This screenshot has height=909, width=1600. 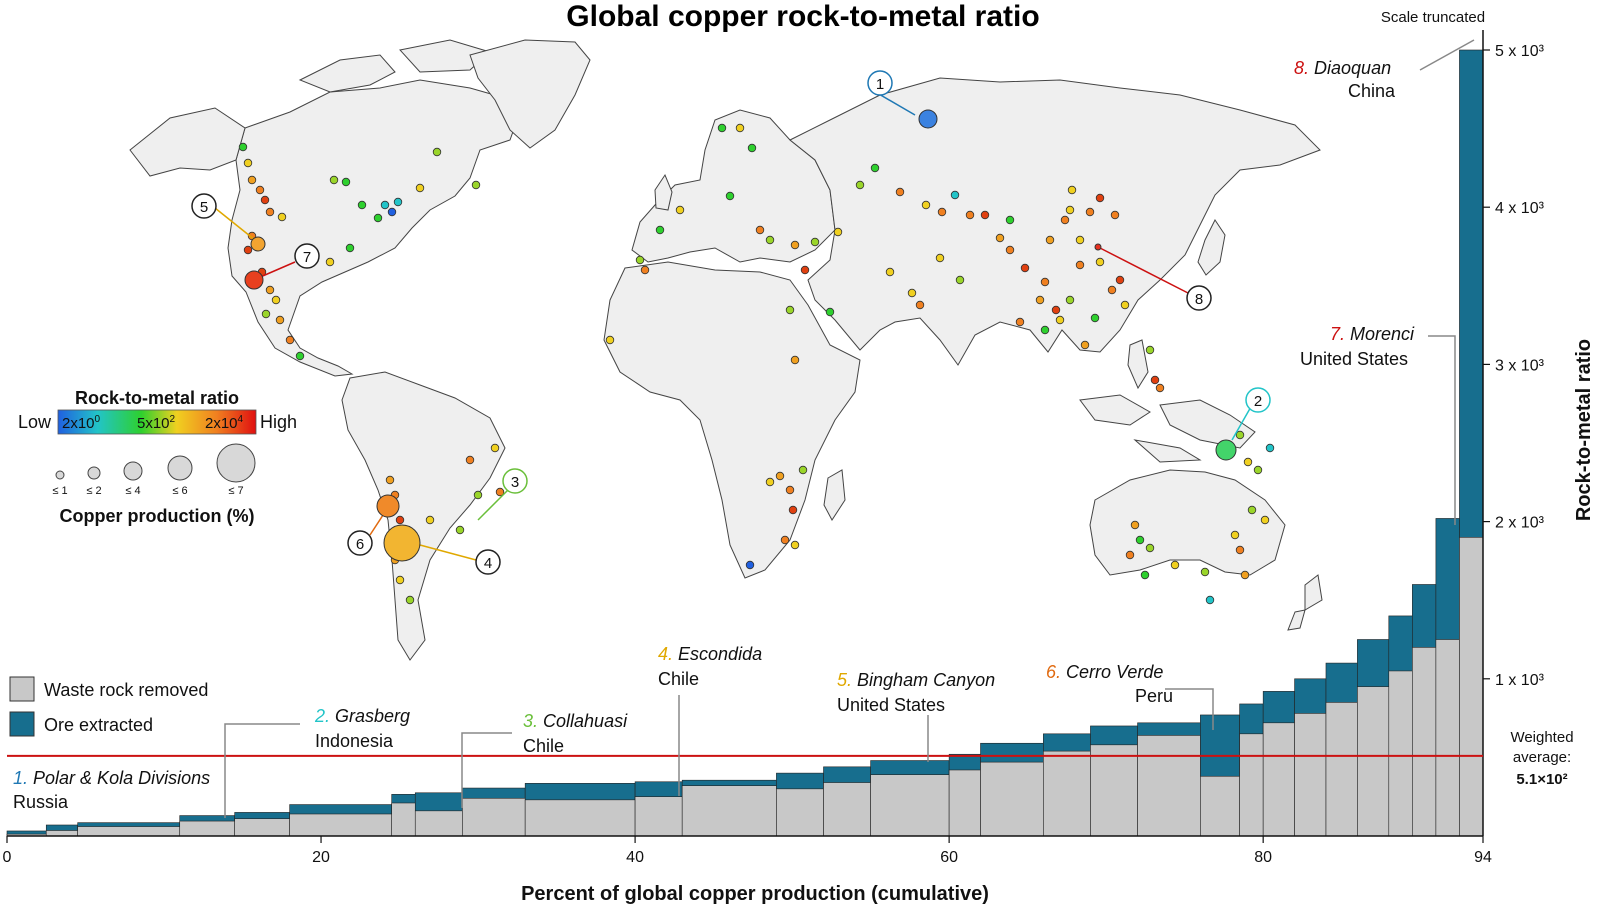 I want to click on marker-8-dot, so click(x=1098, y=247).